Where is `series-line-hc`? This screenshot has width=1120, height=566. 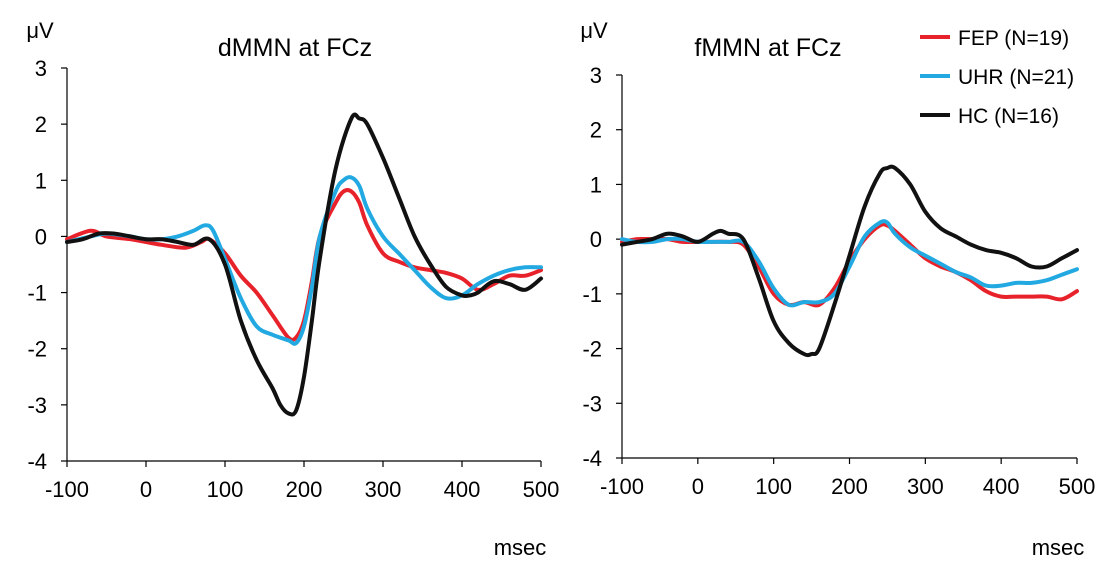
series-line-hc is located at coordinates (849, 261).